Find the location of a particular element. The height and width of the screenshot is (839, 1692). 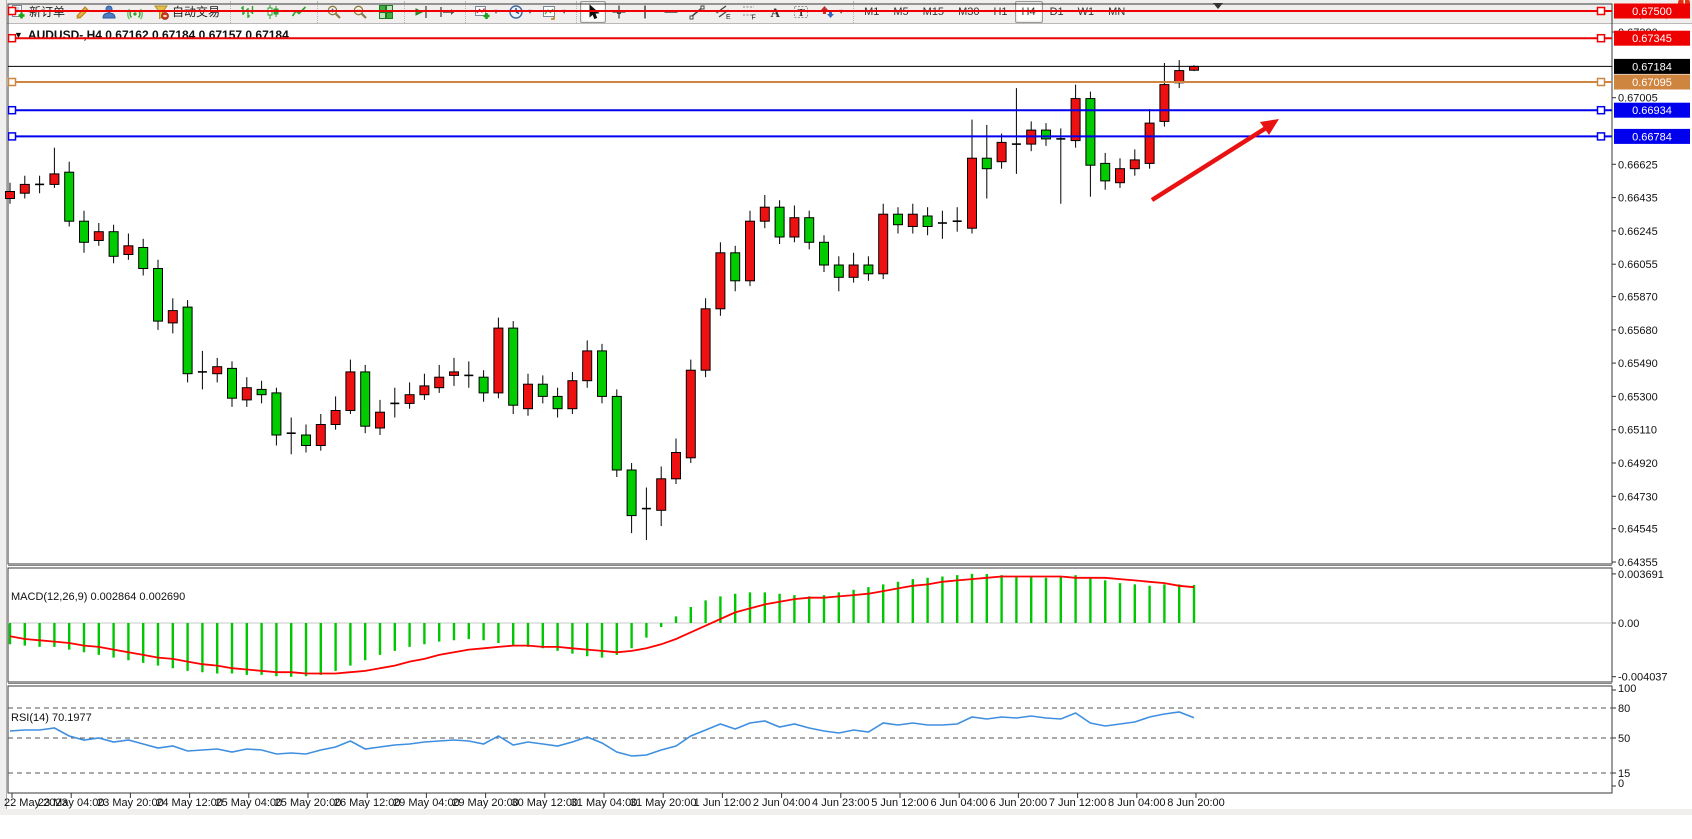

zoom-in-button is located at coordinates (334, 12).